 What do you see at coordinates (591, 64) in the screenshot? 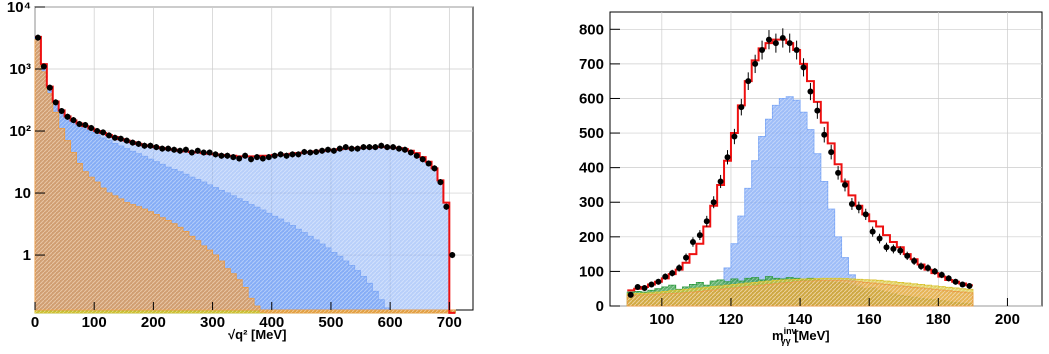
I see `right-y-tick-label: 700` at bounding box center [591, 64].